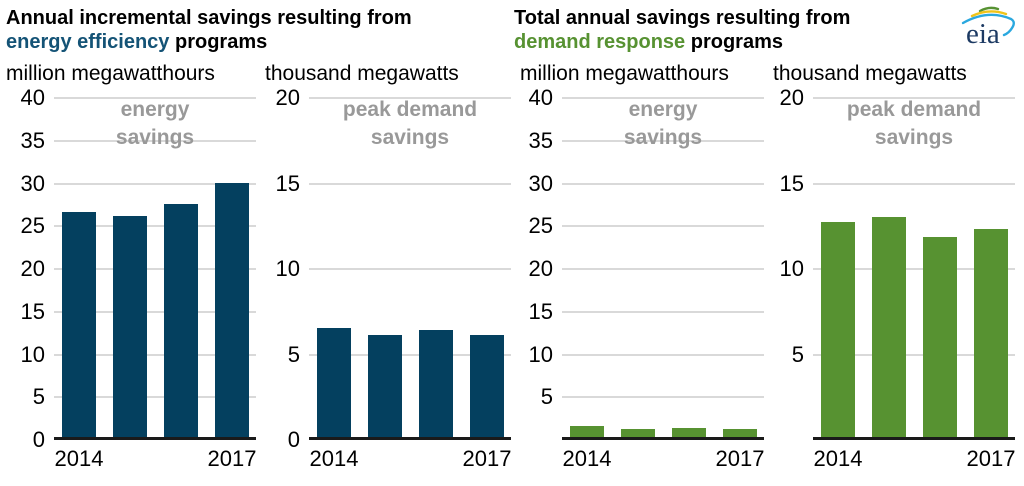 The height and width of the screenshot is (486, 1024). I want to click on y-axis-unit-label: million megawatthours, so click(624, 73).